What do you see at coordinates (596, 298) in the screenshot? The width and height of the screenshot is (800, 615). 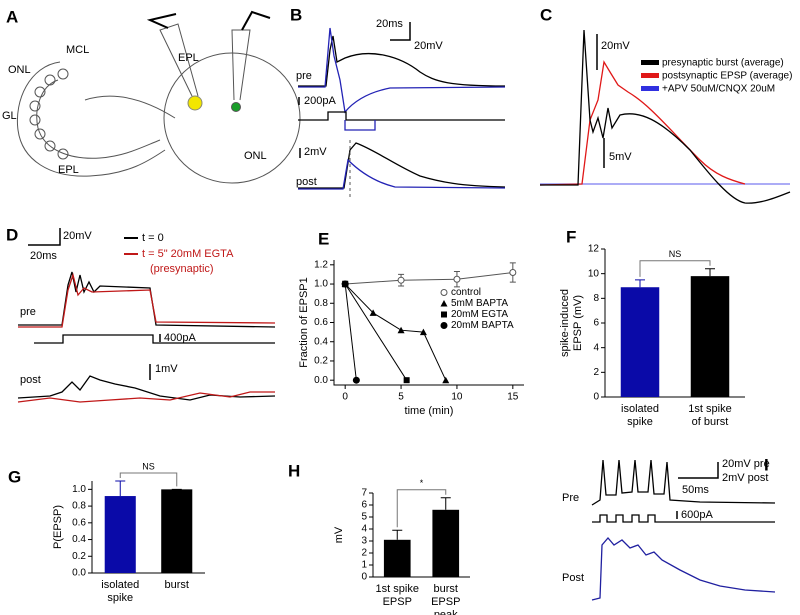 I see `y-tick-label: 8` at bounding box center [596, 298].